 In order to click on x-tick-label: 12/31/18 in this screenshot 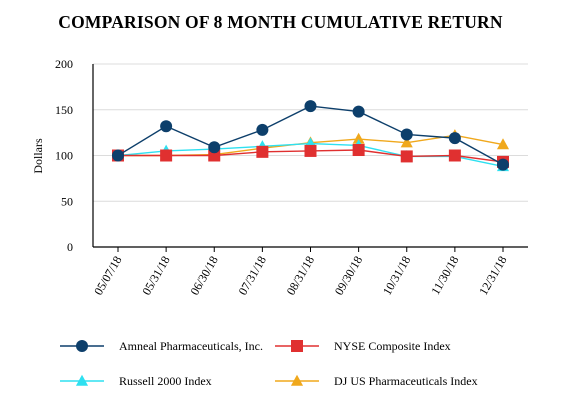, I will do `click(492, 276)`.